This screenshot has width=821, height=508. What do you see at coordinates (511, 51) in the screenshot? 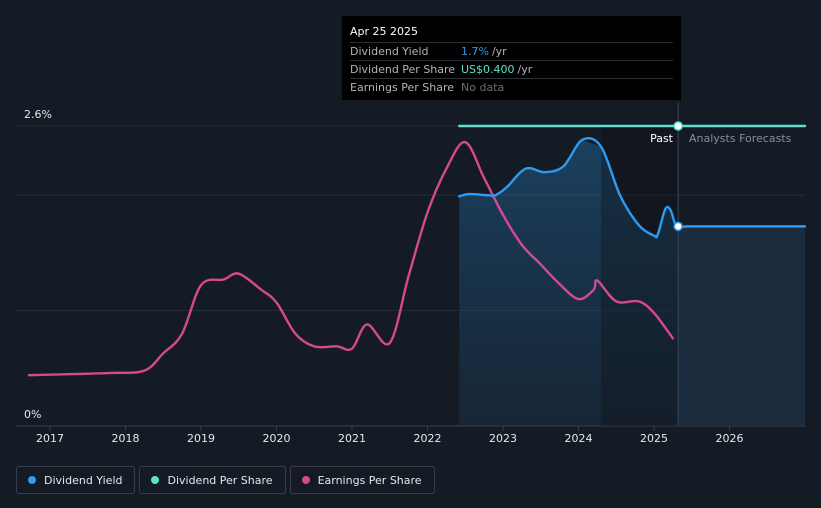
I see `tooltip-row-dividend-yield: Dividend Yield 1.7% /yr` at bounding box center [511, 51].